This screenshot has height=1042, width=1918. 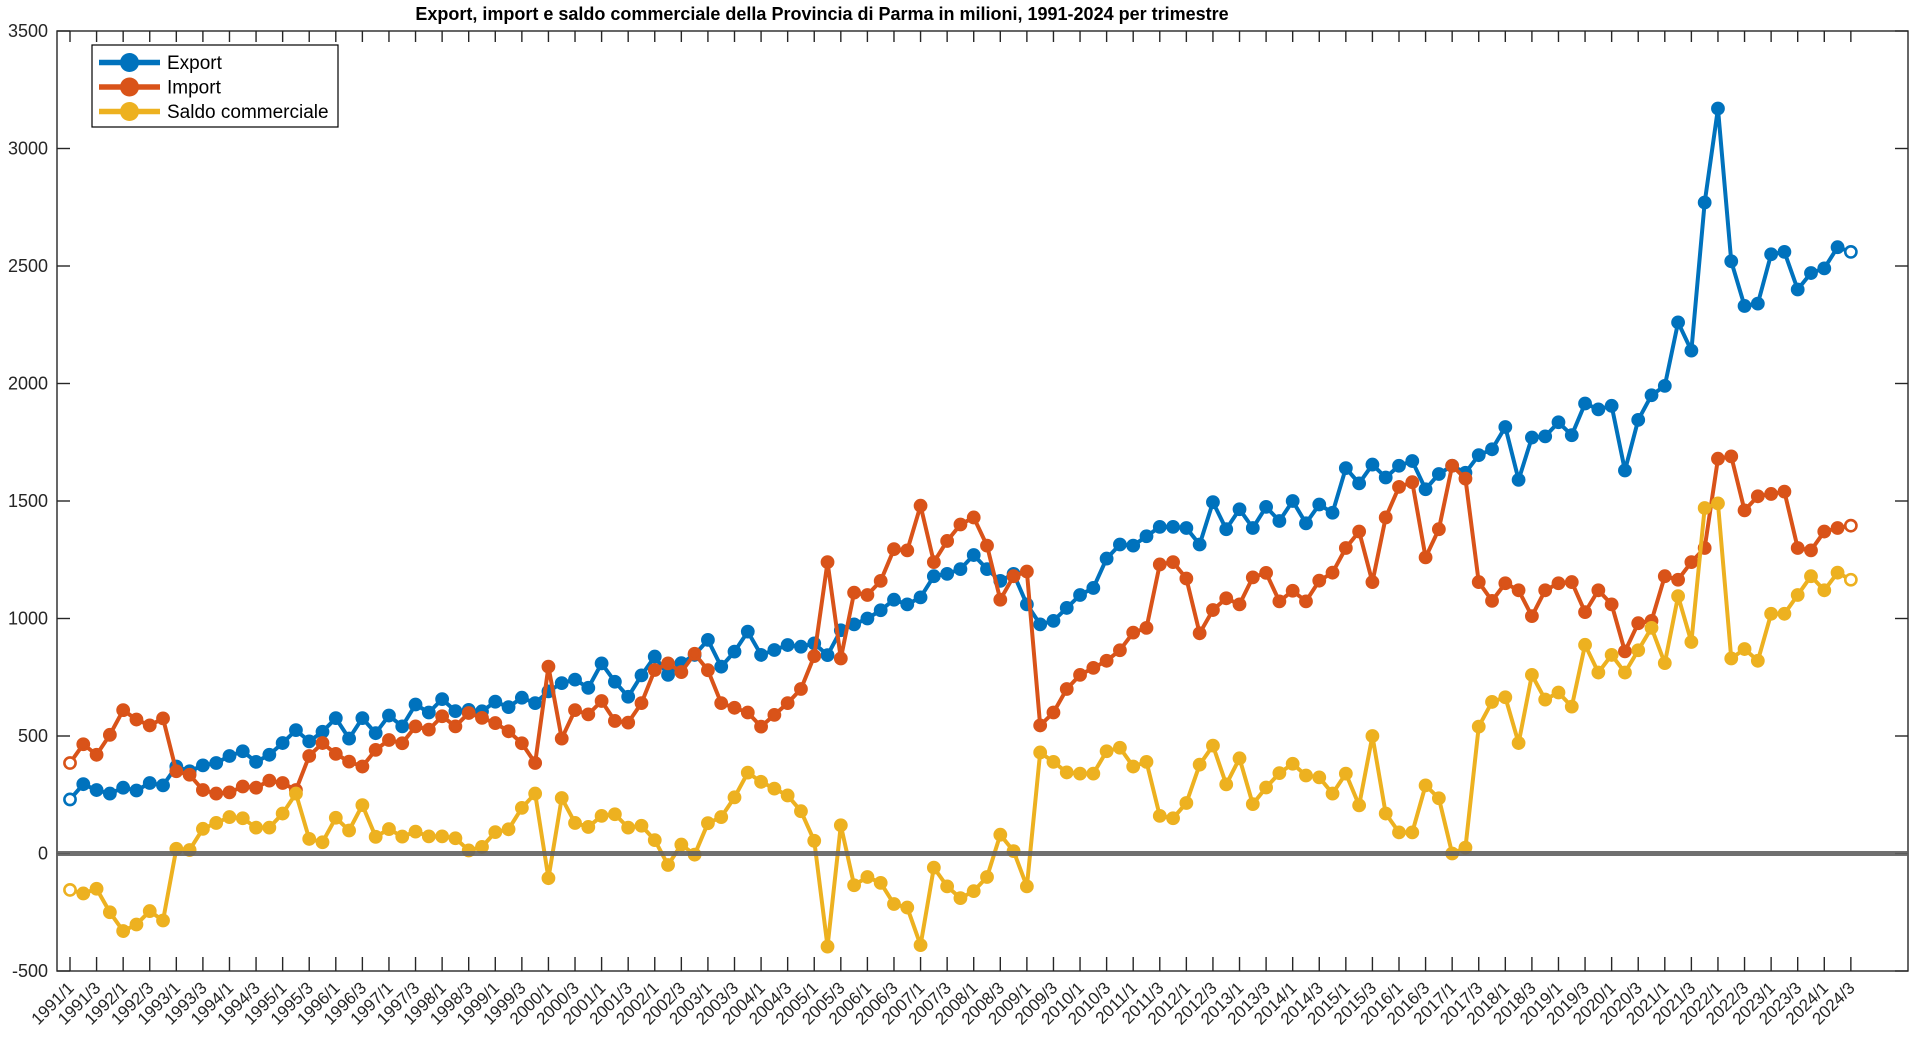 I want to click on legend-label-export: Export, so click(x=195, y=63).